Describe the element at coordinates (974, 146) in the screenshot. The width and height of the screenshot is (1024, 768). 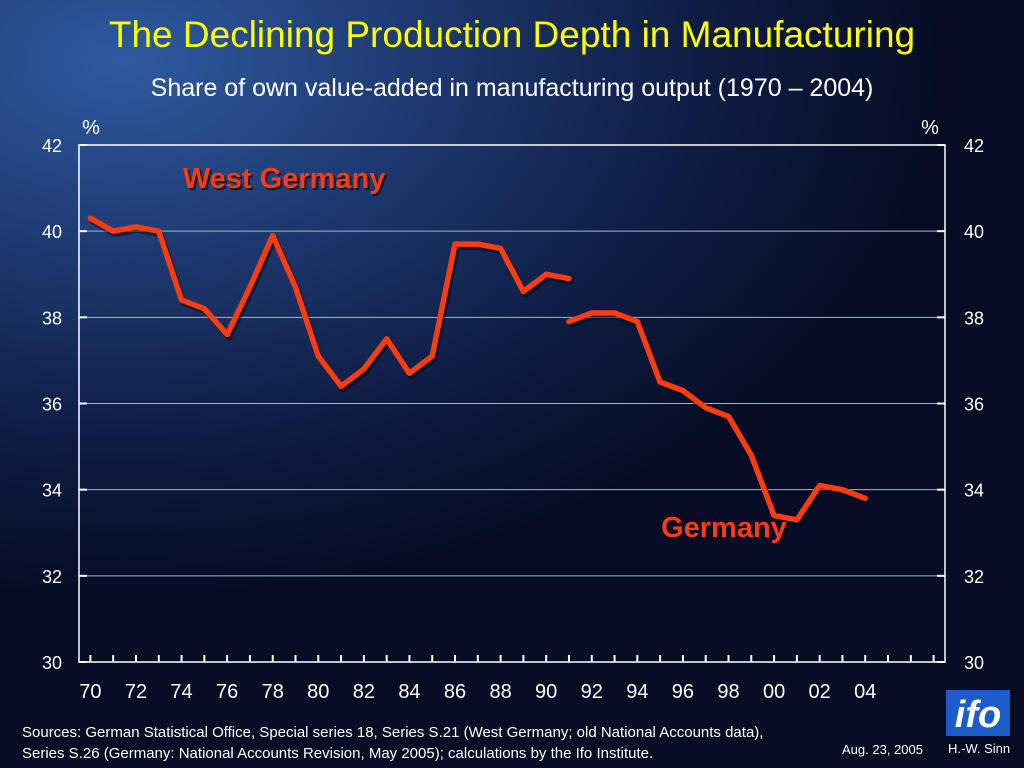
I see `y-tick-label-right: 42` at that location.